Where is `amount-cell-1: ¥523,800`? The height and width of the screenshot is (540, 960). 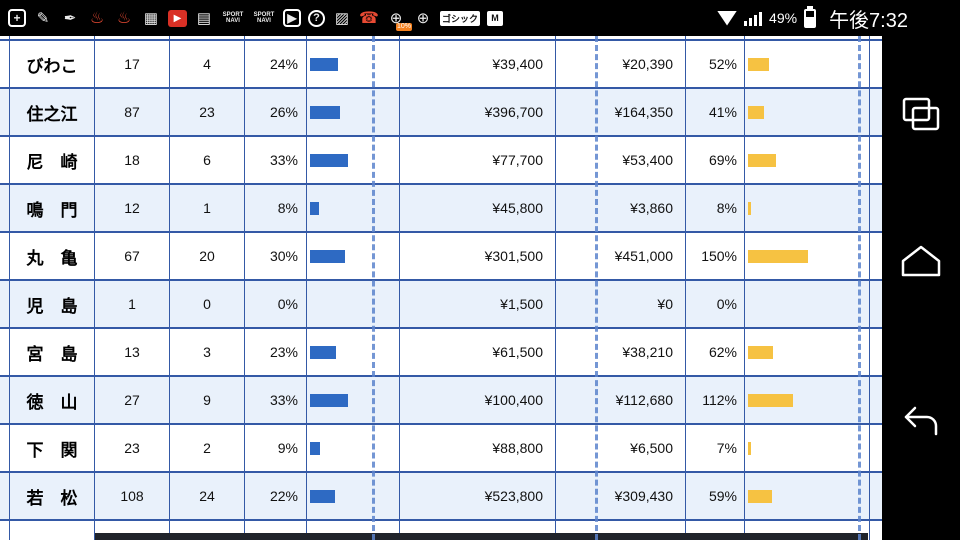
amount-cell-1: ¥523,800 is located at coordinates (478, 496).